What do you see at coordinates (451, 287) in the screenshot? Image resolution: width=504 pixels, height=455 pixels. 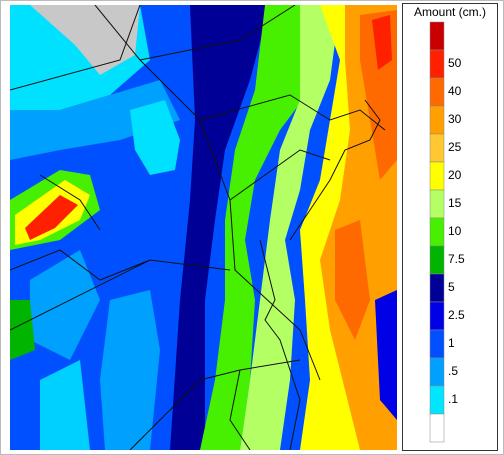 I see `legend-label: 5` at bounding box center [451, 287].